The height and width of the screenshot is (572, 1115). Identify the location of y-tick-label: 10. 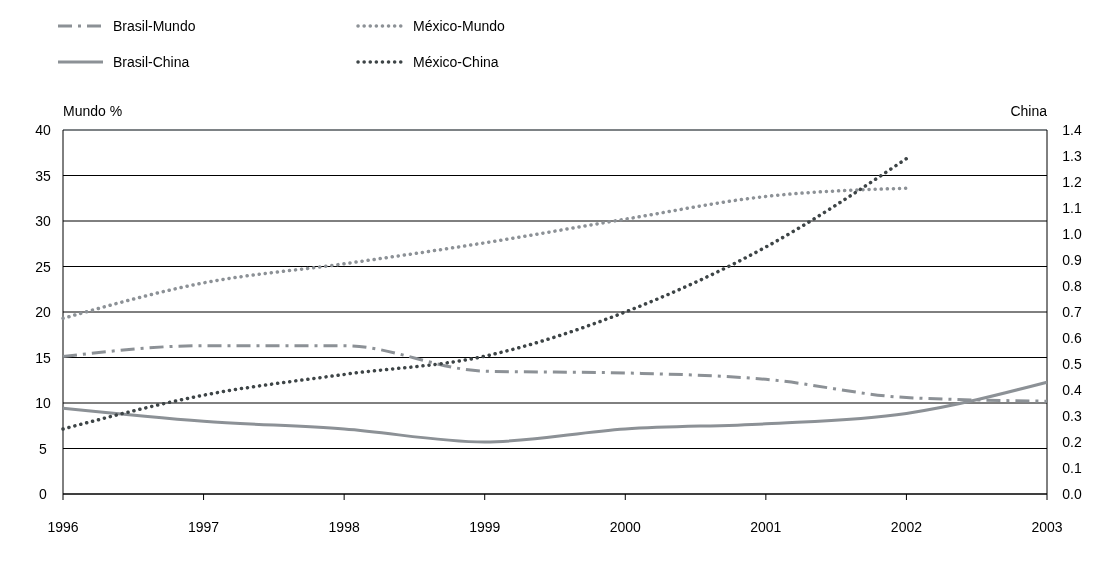
(43, 403).